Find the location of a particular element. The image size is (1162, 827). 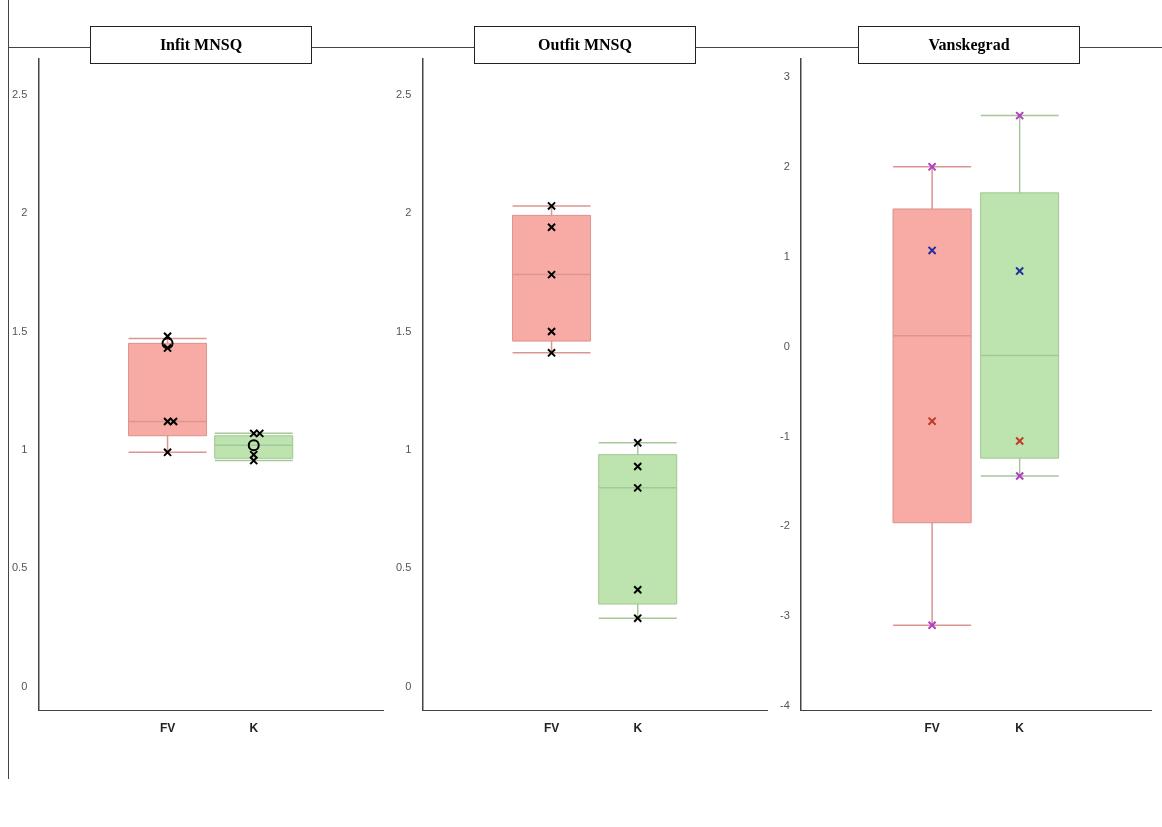

title-frame: Infit MNSQ is located at coordinates (201, 45).